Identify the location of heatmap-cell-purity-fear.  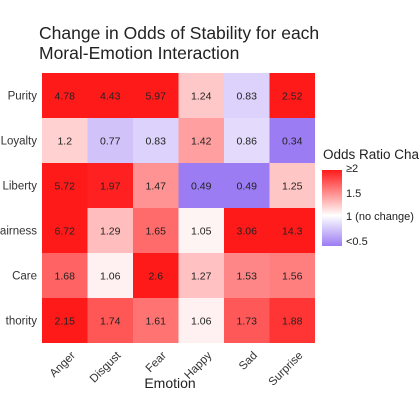
(156, 95).